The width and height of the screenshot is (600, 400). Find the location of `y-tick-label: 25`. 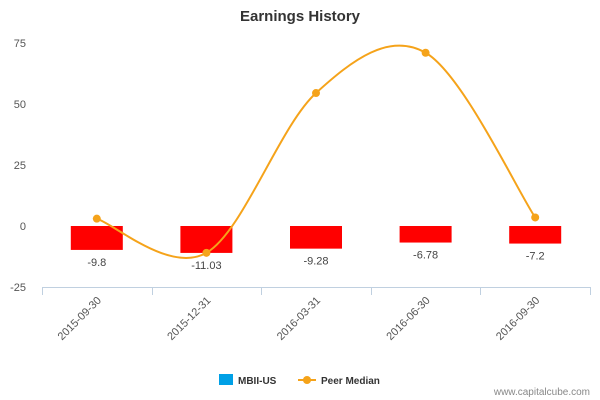

y-tick-label: 25 is located at coordinates (20, 166).